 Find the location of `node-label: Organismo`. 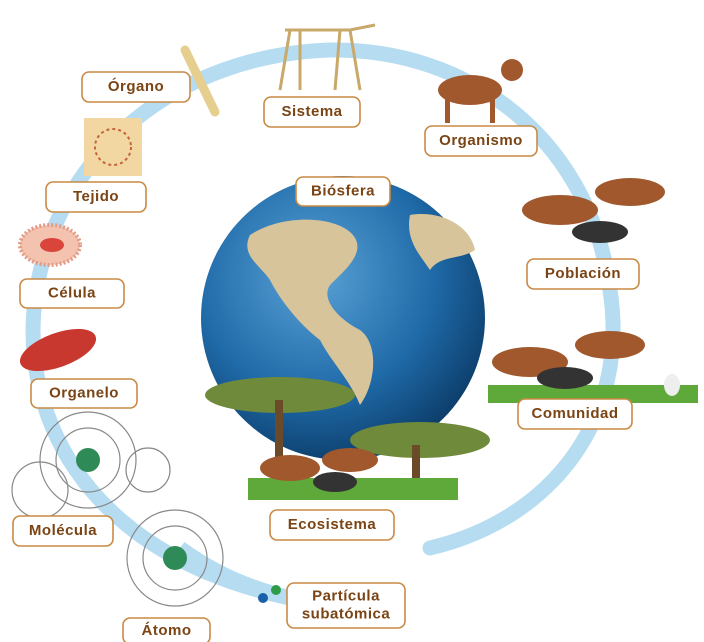

node-label: Organismo is located at coordinates (481, 140).